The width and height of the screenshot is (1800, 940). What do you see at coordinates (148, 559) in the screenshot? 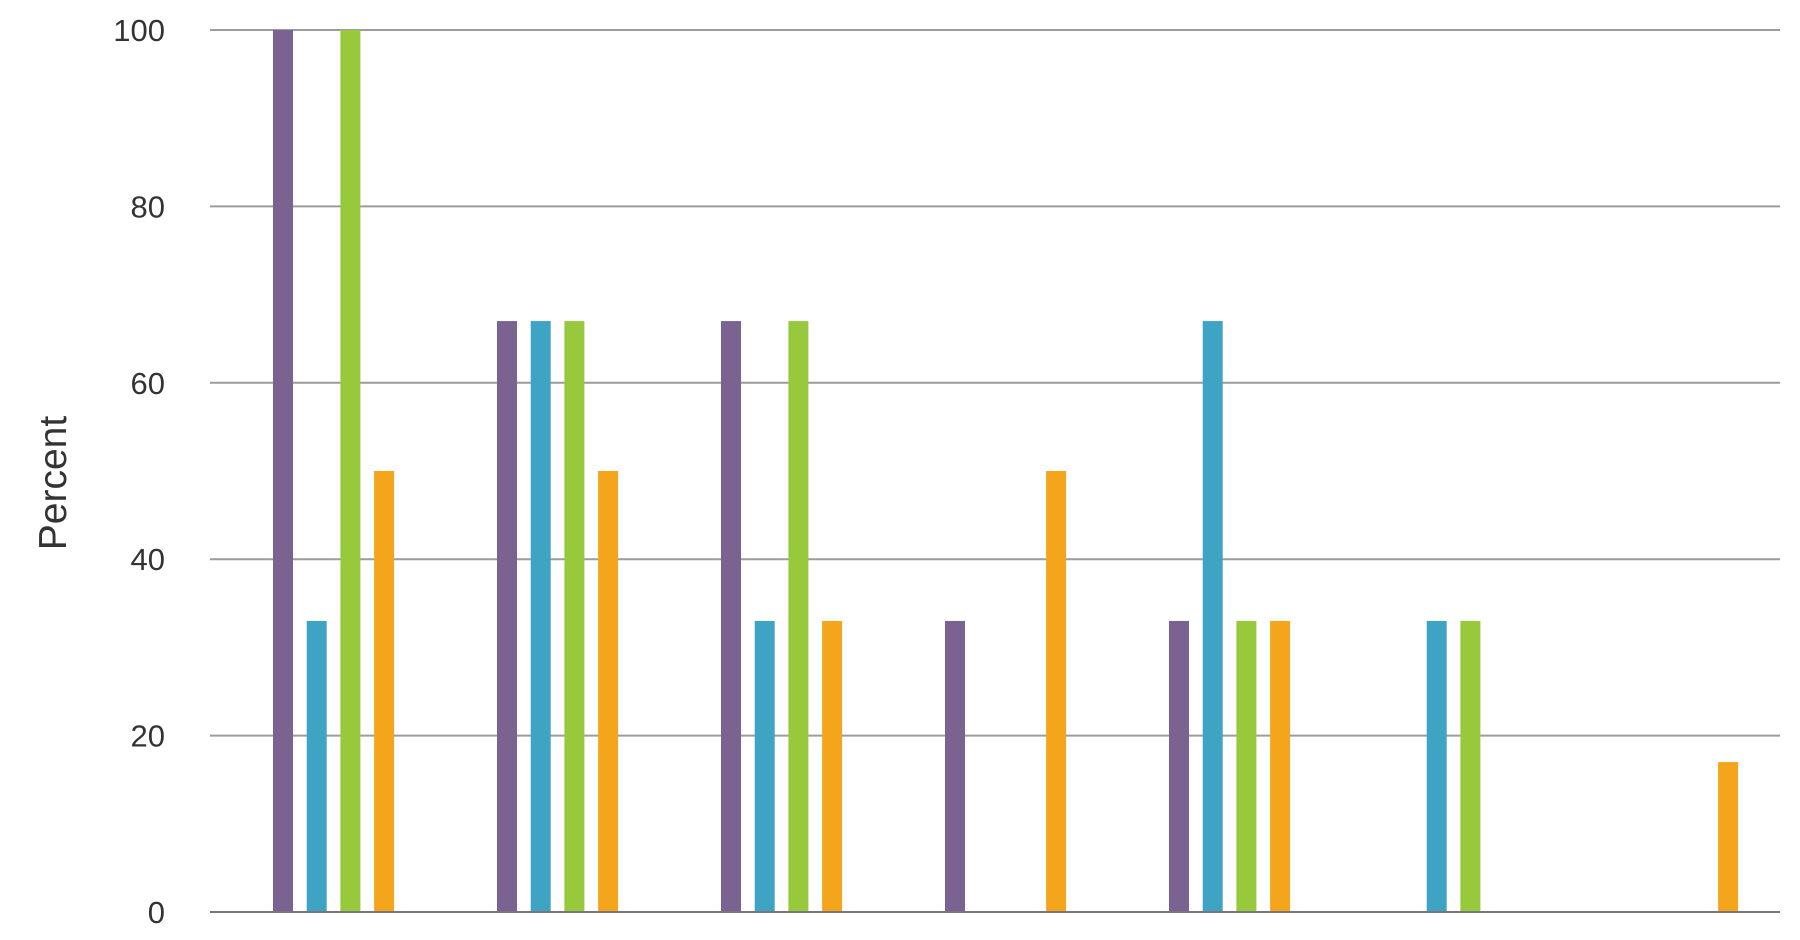
I see `y-tick-label: 40` at bounding box center [148, 559].